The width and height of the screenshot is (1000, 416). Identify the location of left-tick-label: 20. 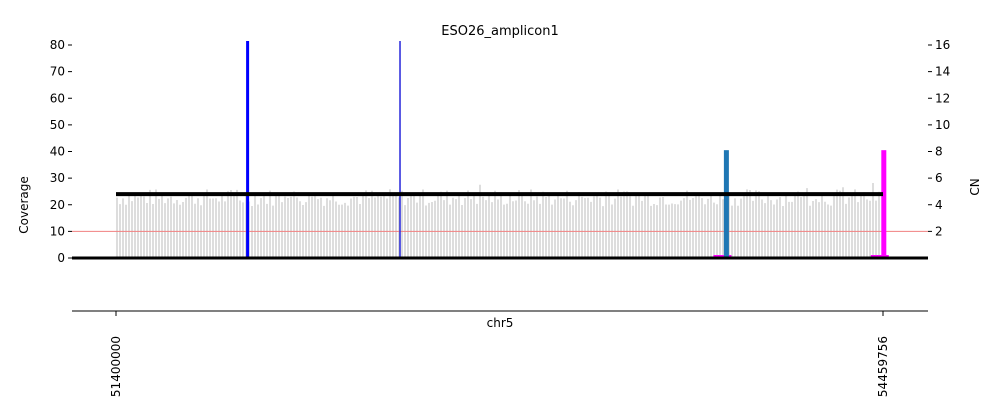
(57, 205).